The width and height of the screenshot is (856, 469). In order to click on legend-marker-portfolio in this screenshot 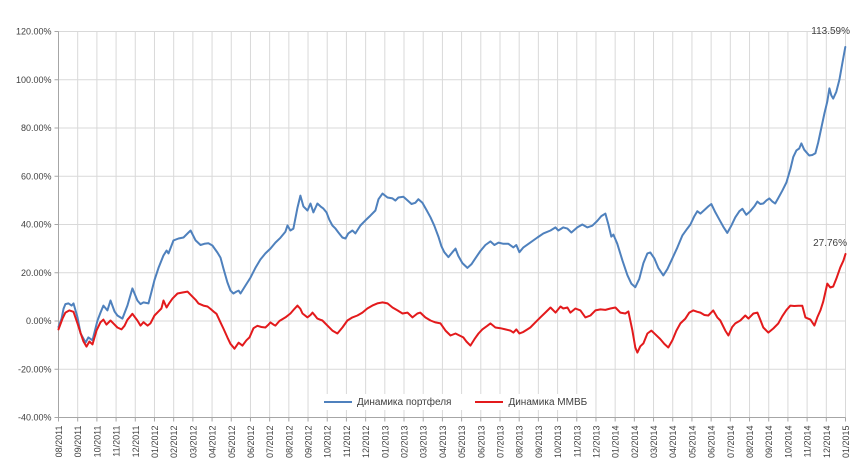, I will do `click(338, 402)`.